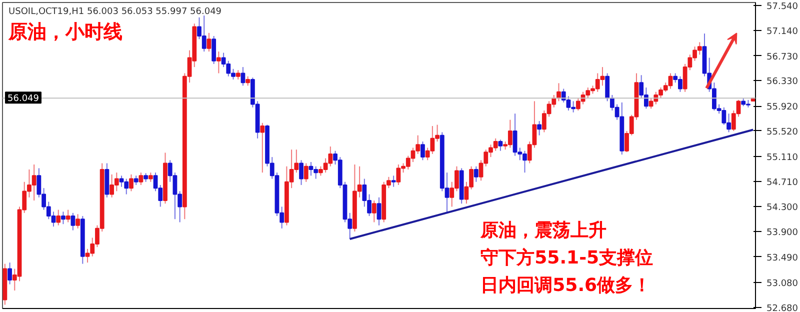 This screenshot has height=312, width=800. What do you see at coordinates (782, 132) in the screenshot?
I see `y-tick-label: 55.520` at bounding box center [782, 132].